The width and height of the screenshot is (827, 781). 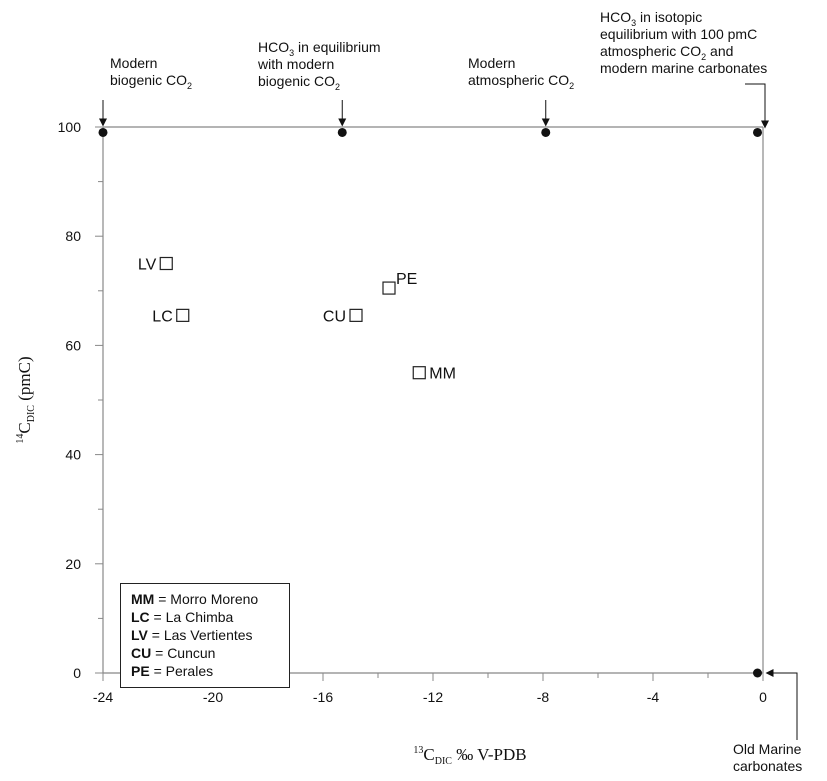 What do you see at coordinates (678, 34) in the screenshot?
I see `annotation-line: equilibrium with 100 pmC` at bounding box center [678, 34].